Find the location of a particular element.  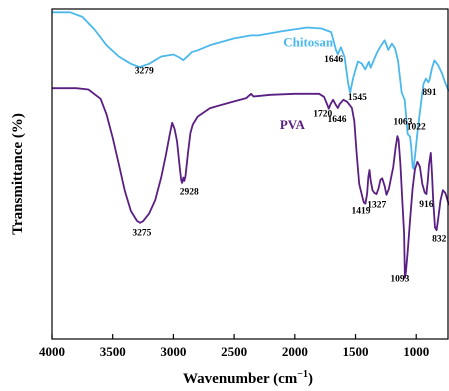

peak-label: 832 is located at coordinates (439, 240).